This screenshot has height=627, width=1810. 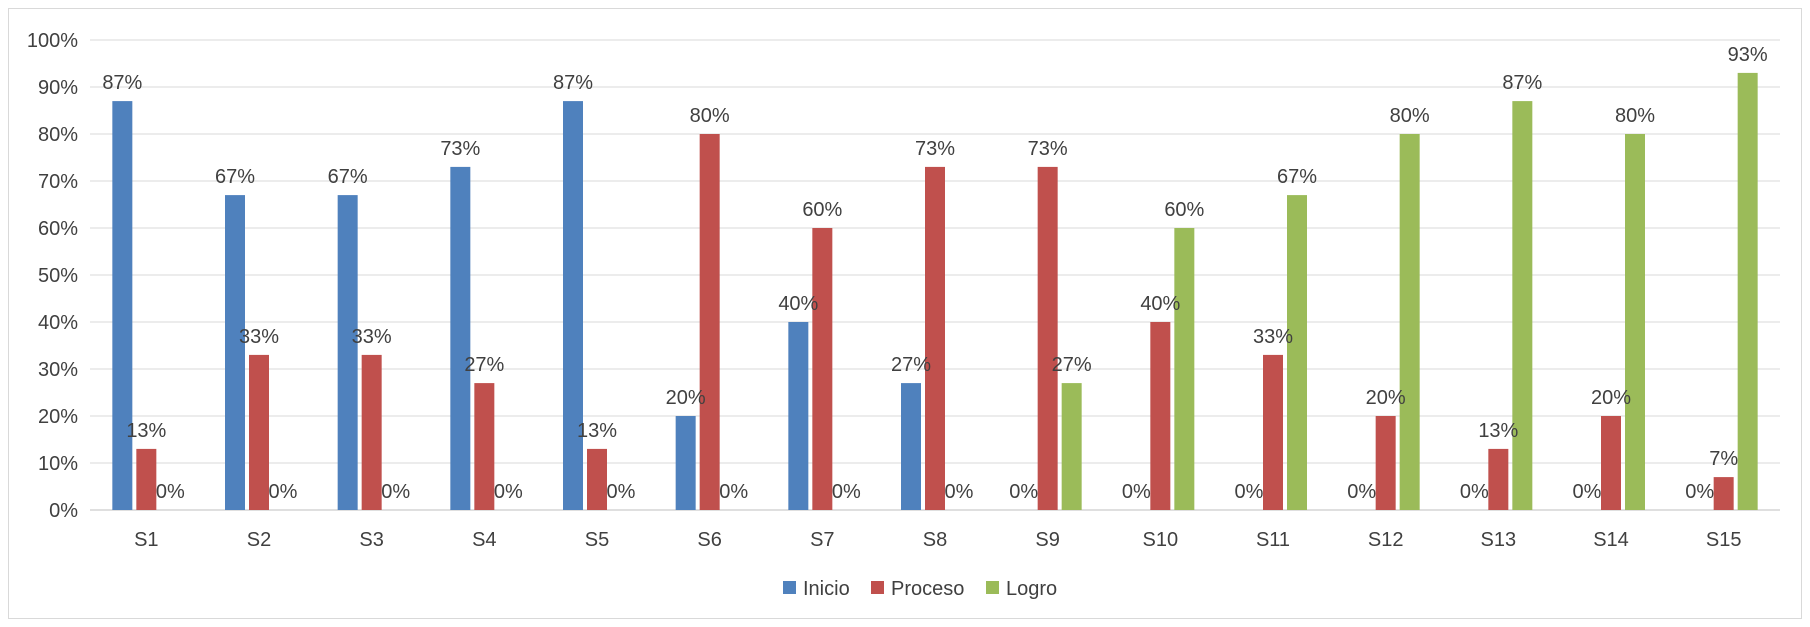 I want to click on data-label-inicio-s8: 27%, so click(x=911, y=365).